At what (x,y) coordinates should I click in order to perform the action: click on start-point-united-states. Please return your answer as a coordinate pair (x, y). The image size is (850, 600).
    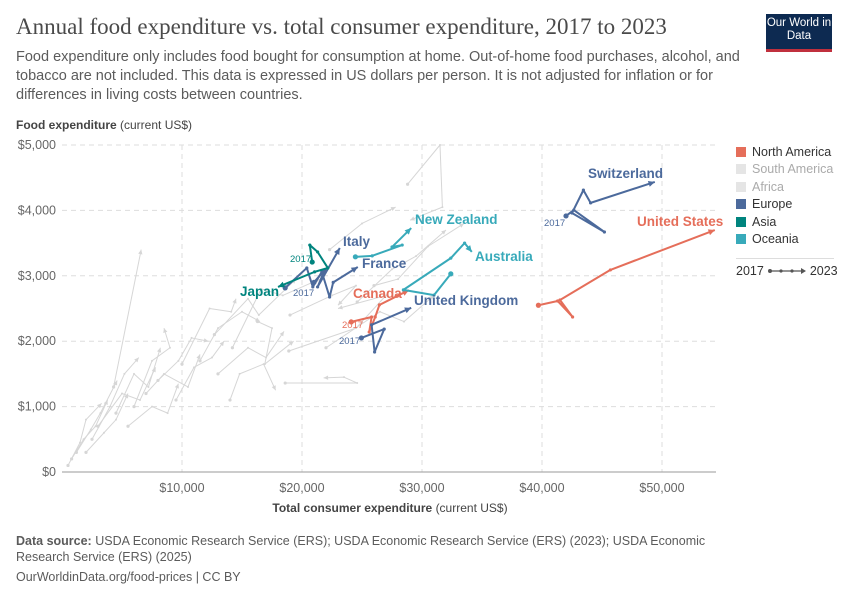
    Looking at the image, I should click on (538, 305).